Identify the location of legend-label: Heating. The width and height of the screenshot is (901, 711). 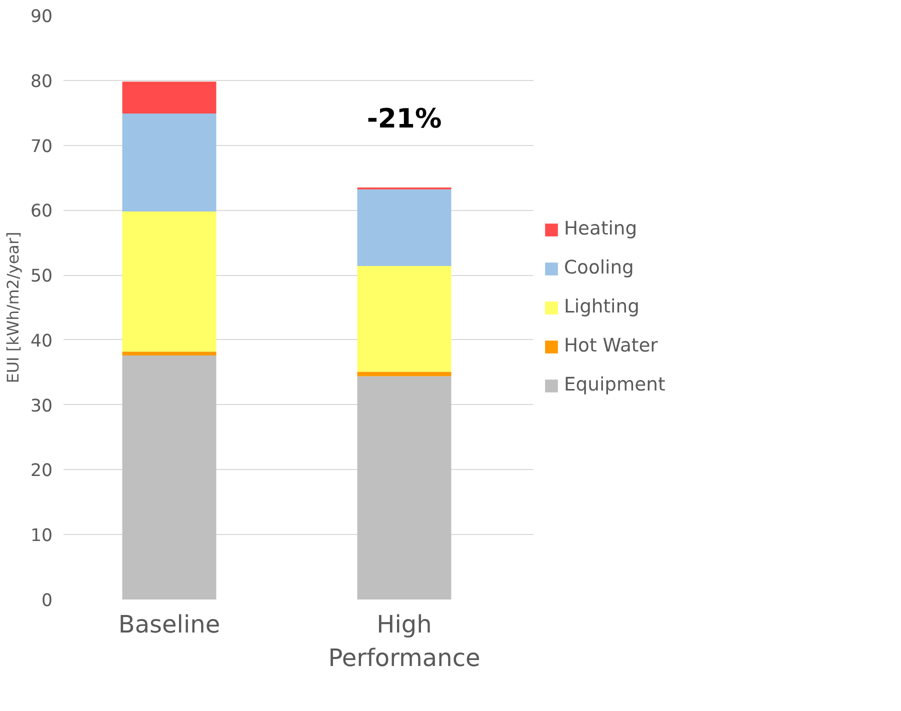
(601, 229).